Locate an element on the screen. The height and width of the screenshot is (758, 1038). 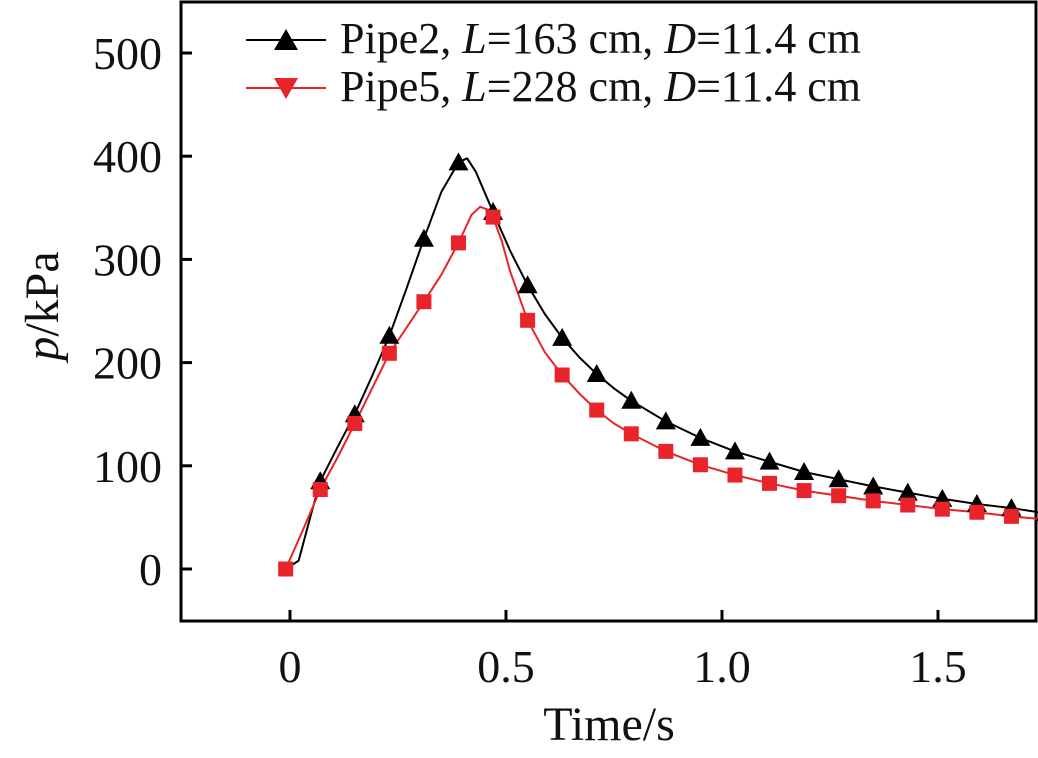
legend-marker-triangle-down is located at coordinates (286, 88).